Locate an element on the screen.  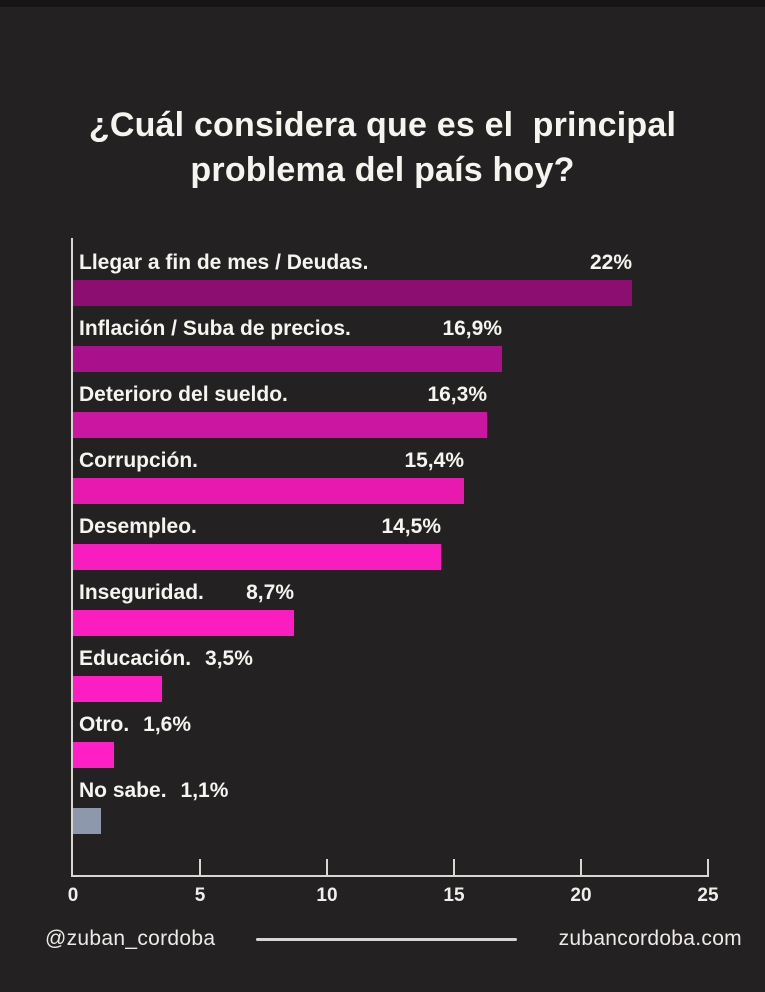
bar-label-line: Otro. 1,6% is located at coordinates (132, 724).